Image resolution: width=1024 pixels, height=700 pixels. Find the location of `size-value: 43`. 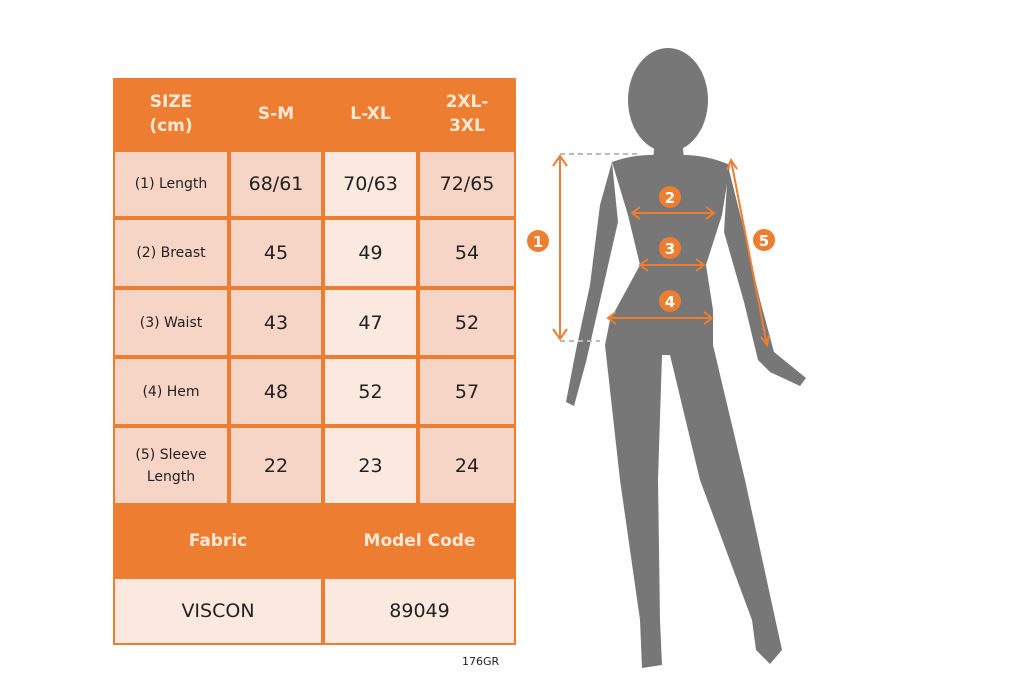

size-value: 43 is located at coordinates (276, 322).